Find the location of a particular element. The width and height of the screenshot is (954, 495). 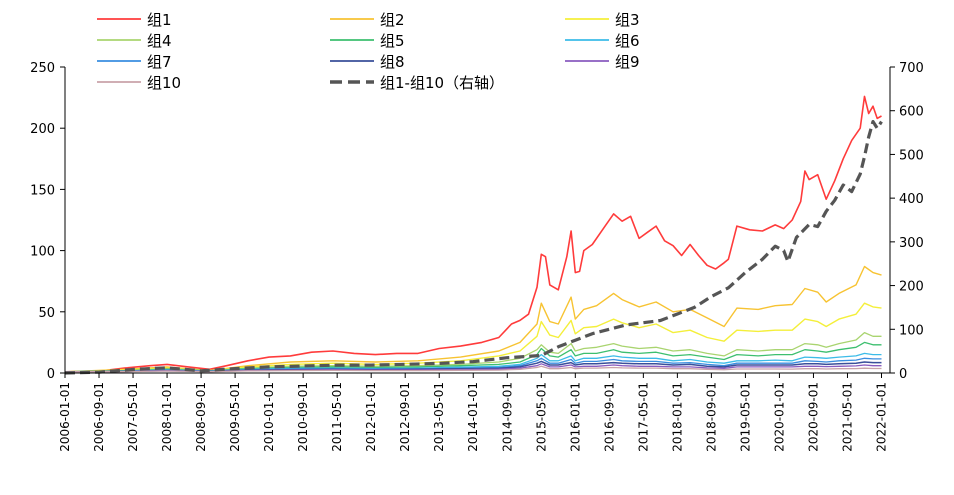

x-tick-label: 2007-05-01 is located at coordinates (133, 417).